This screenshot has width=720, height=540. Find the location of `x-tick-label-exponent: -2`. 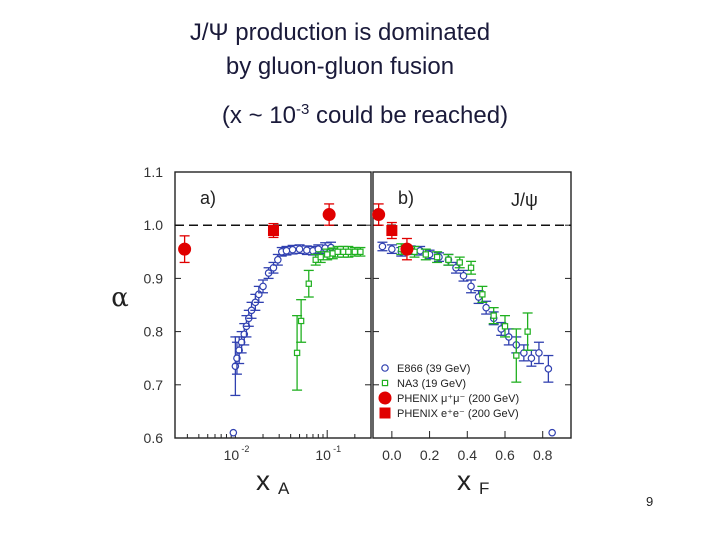

x-tick-label-exponent: -2 is located at coordinates (245, 449).